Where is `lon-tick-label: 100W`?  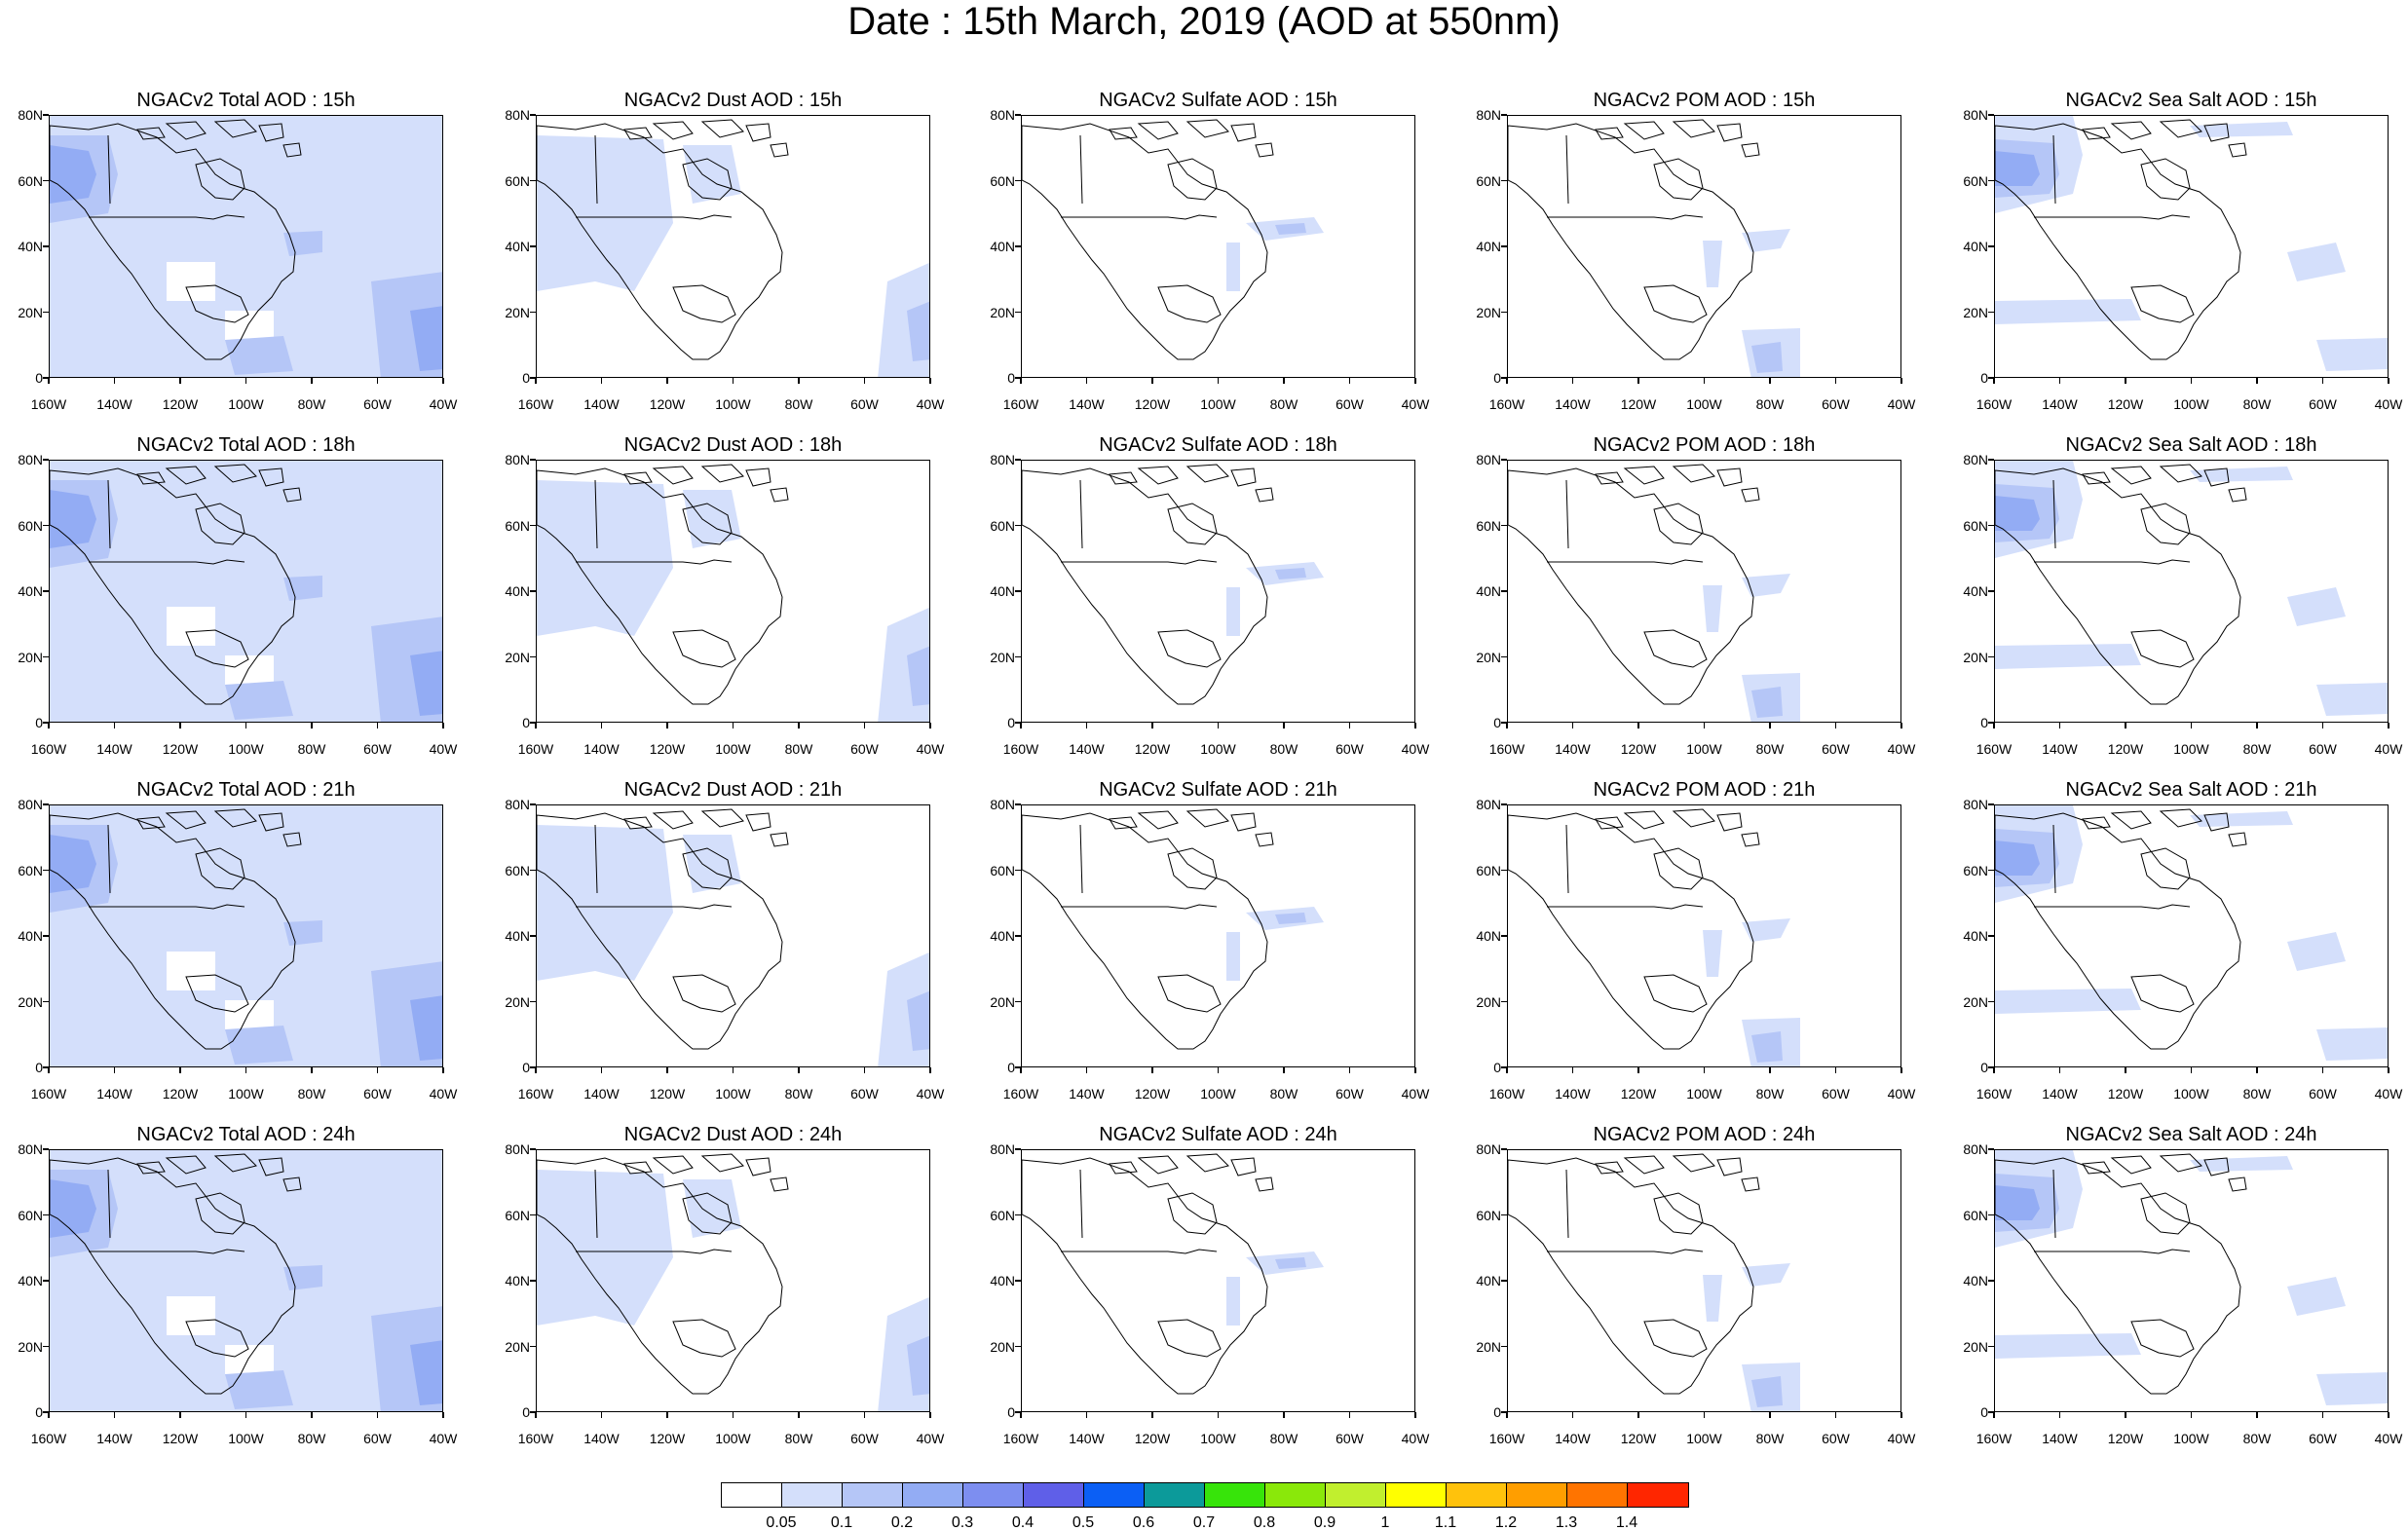 lon-tick-label: 100W is located at coordinates (2191, 749).